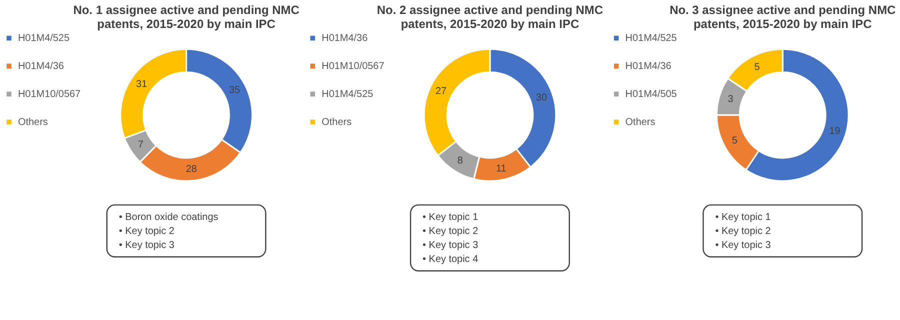 This screenshot has height=320, width=900. I want to click on data-label: 28, so click(192, 170).